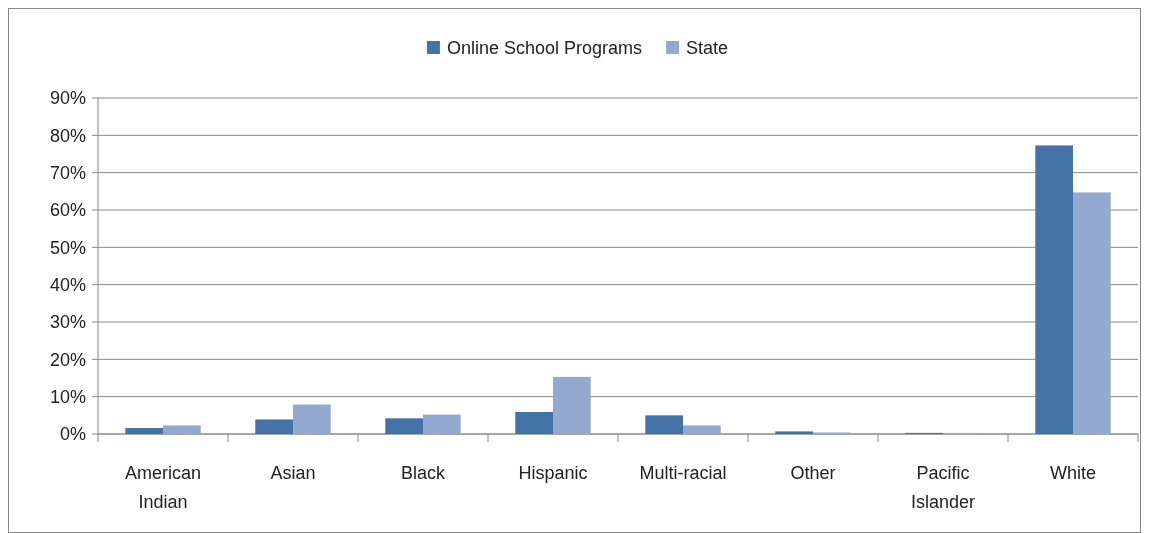  I want to click on x-tick-label: Asian, so click(293, 473).